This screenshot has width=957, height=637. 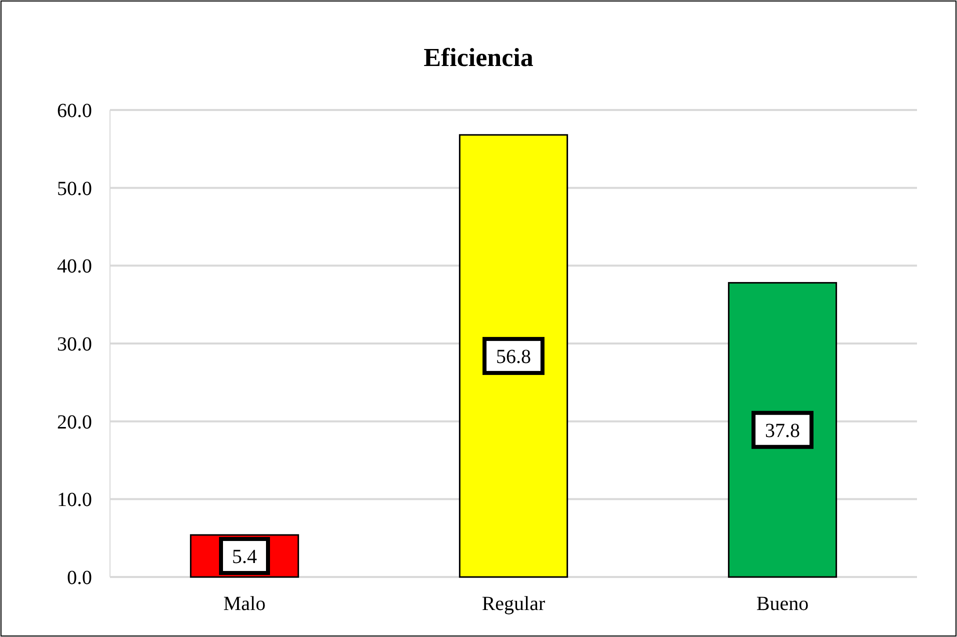 What do you see at coordinates (74, 422) in the screenshot?
I see `y-tick-label: 20.0` at bounding box center [74, 422].